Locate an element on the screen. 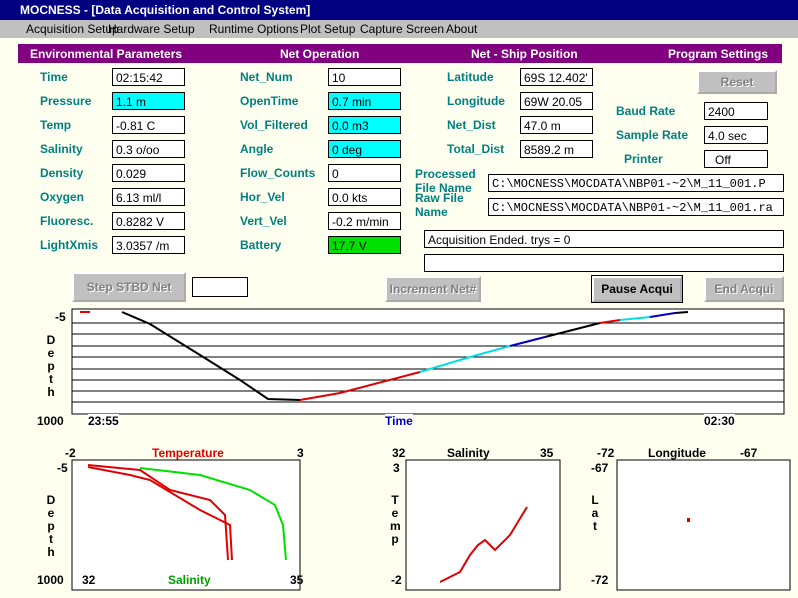  field-value: 0.0 kts is located at coordinates (364, 197).